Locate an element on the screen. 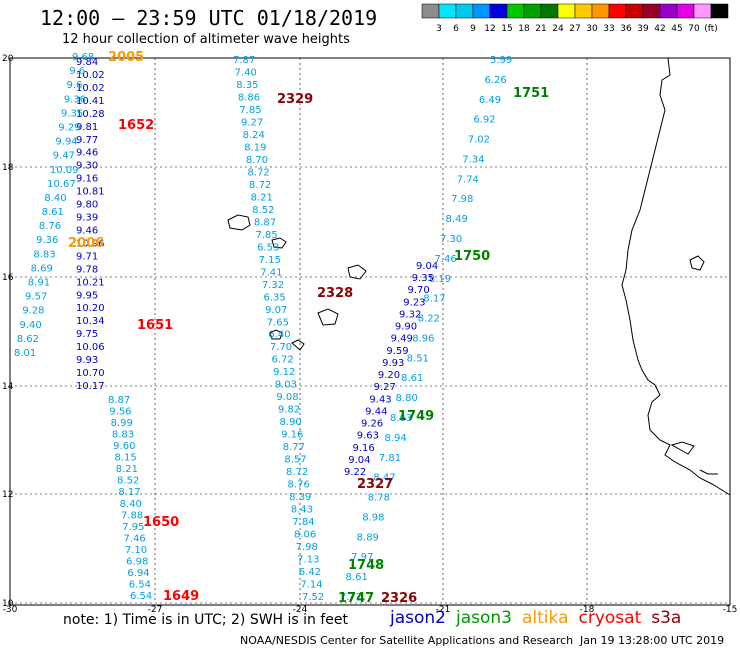 The image size is (740, 650). lat-tick-label: 10 is located at coordinates (8, 604).